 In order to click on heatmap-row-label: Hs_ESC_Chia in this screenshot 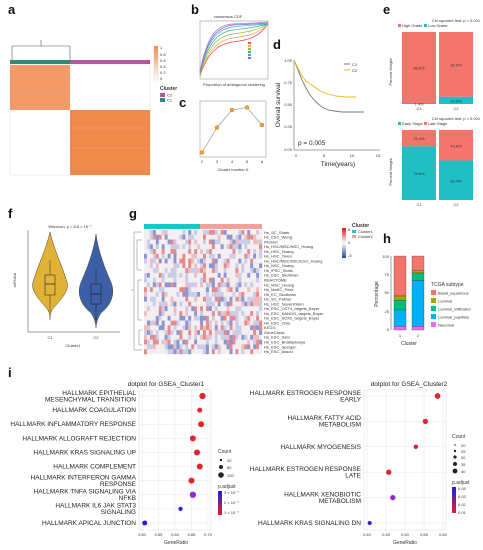, I will do `click(277, 322)`.